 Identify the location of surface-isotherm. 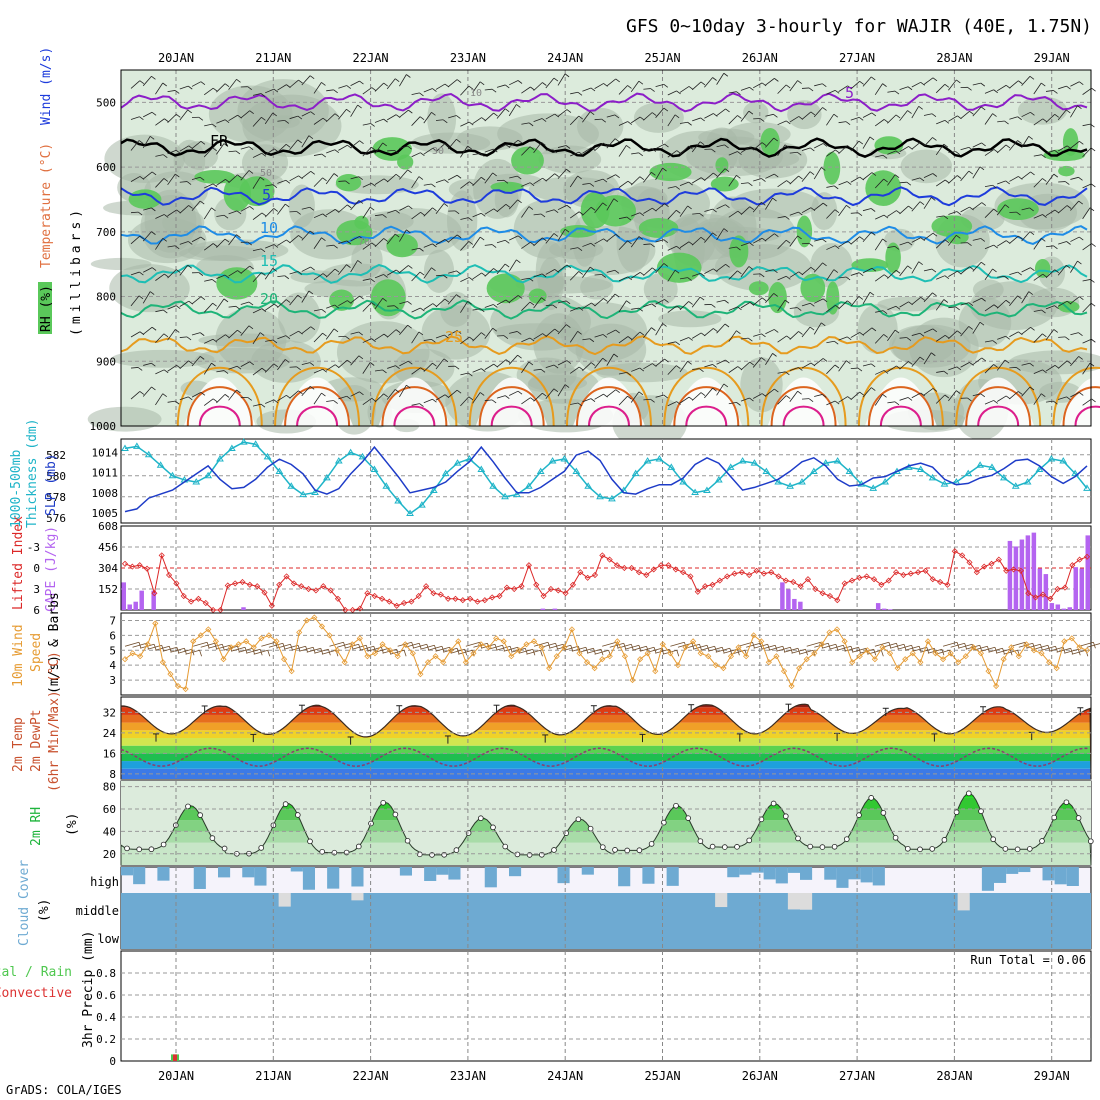
(900, 416).